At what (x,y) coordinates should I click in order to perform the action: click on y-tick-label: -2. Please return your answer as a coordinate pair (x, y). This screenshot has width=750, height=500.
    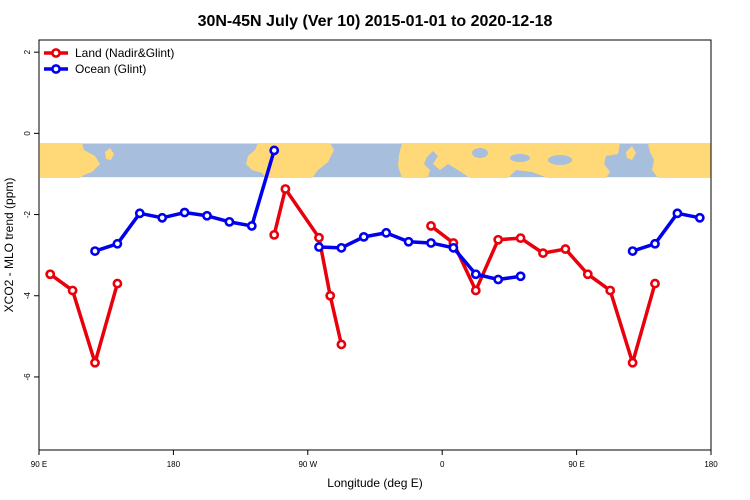
    Looking at the image, I should click on (27, 214).